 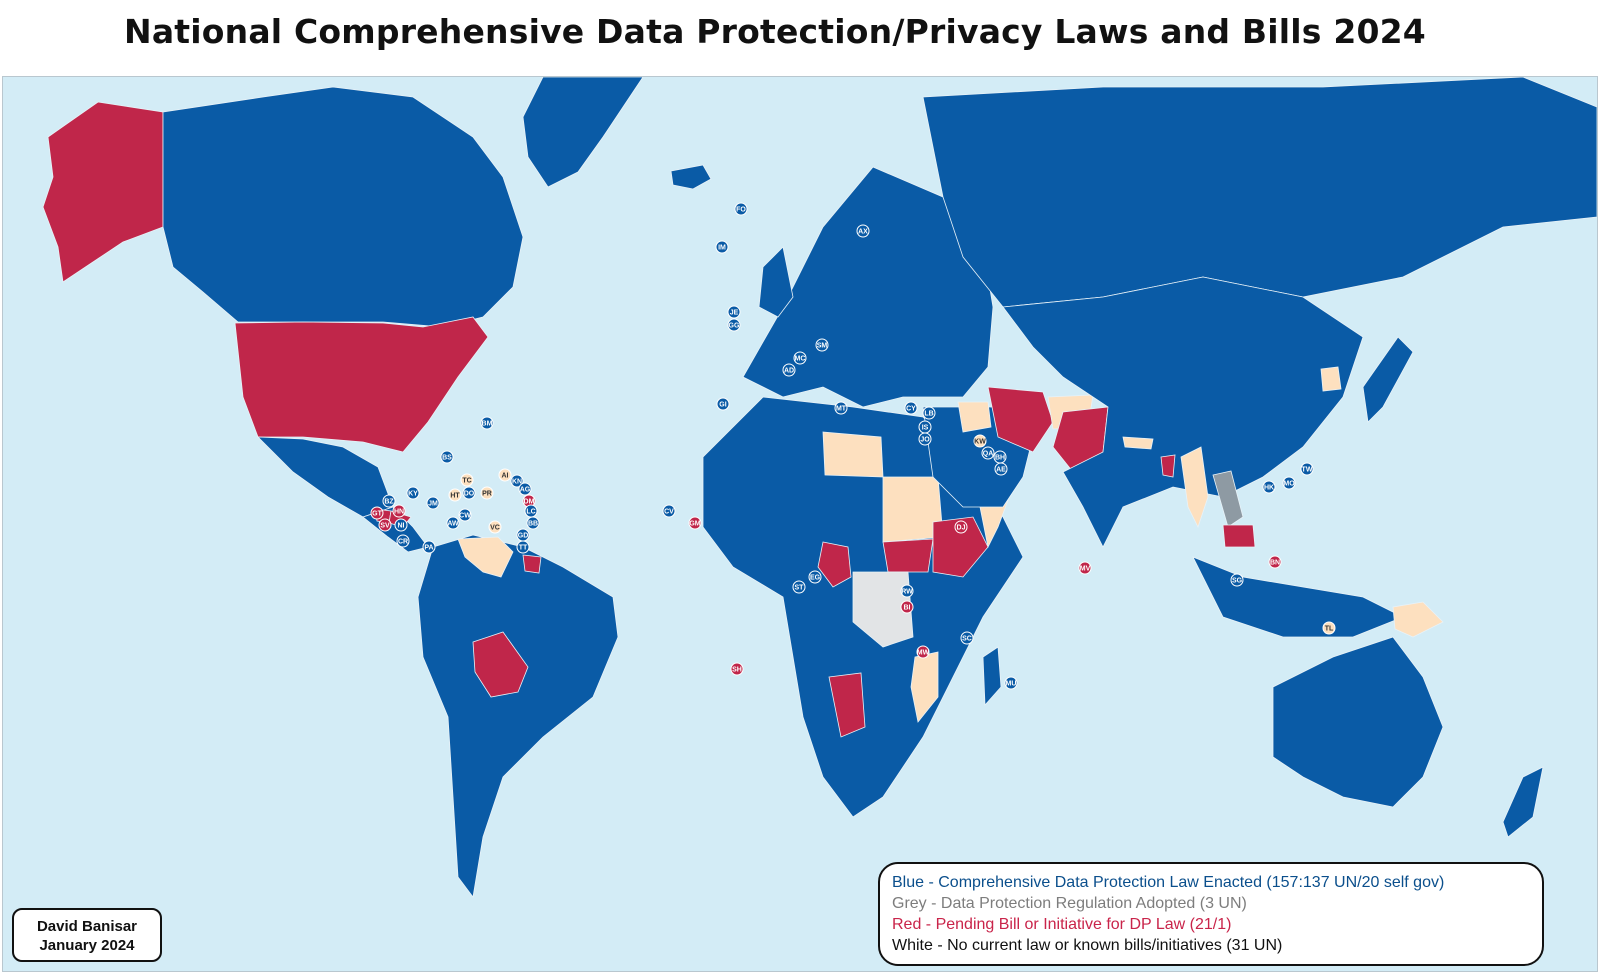 I want to click on country-iraq, so click(x=974, y=417).